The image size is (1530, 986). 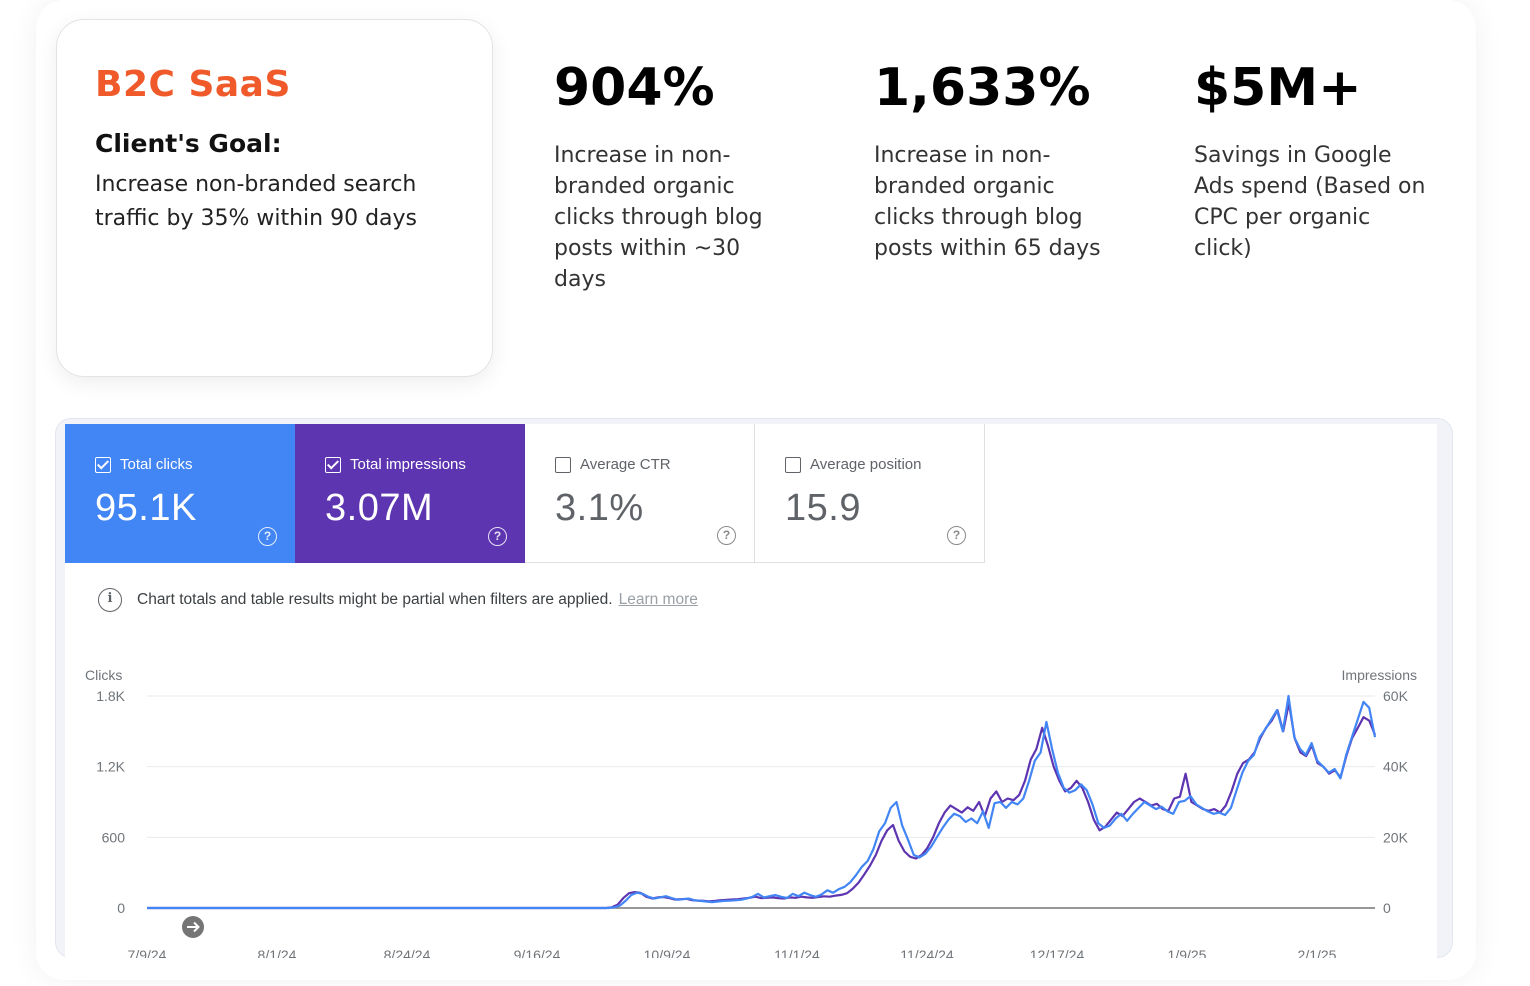 I want to click on x-tick-label: 12/17/24, so click(x=1057, y=952).